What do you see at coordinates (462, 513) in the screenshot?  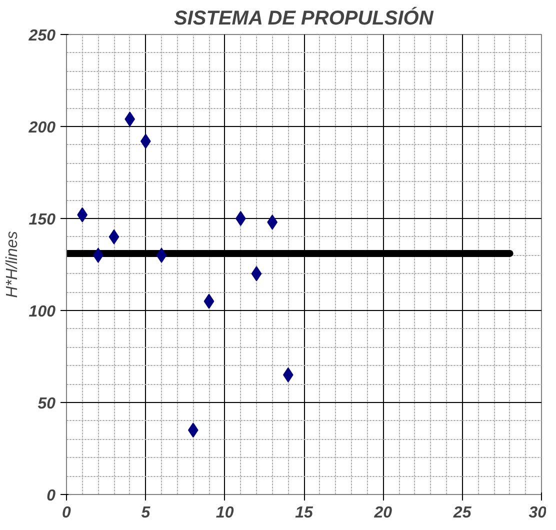 I see `x-tick-label: 25` at bounding box center [462, 513].